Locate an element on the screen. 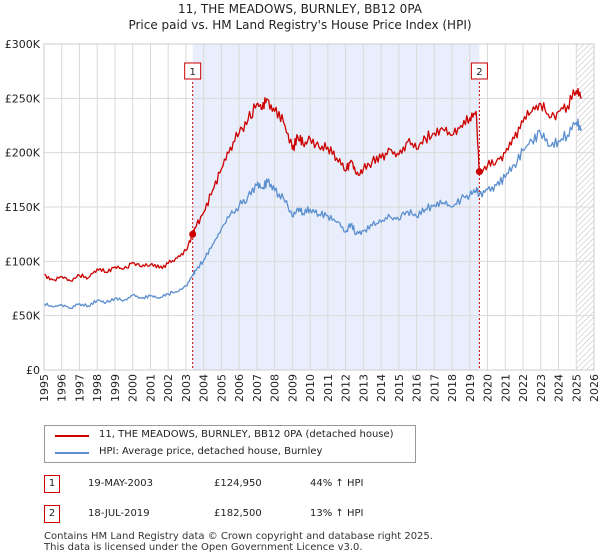 This screenshot has height=560, width=600. transaction-date: 19-MAY-2003 is located at coordinates (121, 483).